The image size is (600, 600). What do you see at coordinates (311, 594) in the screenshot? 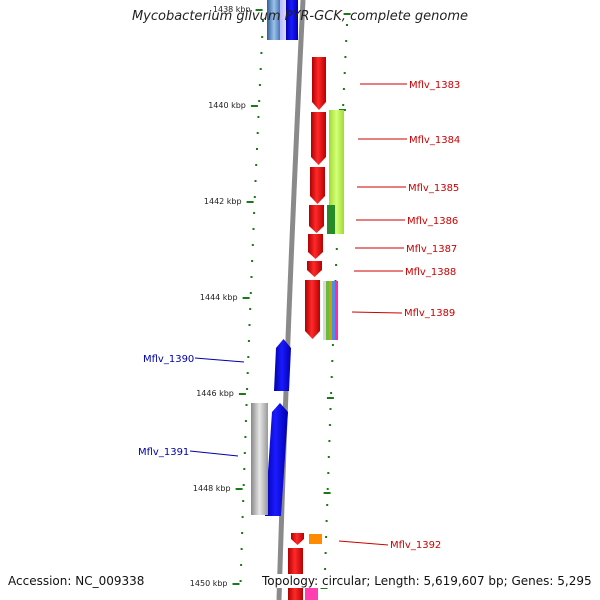
I see `gene-feature-partial-magenta-bottom` at bounding box center [311, 594].